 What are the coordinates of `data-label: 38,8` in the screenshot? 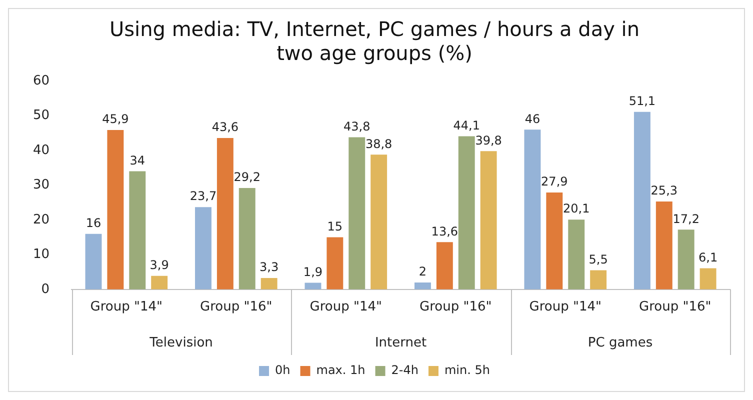 It's located at (378, 143).